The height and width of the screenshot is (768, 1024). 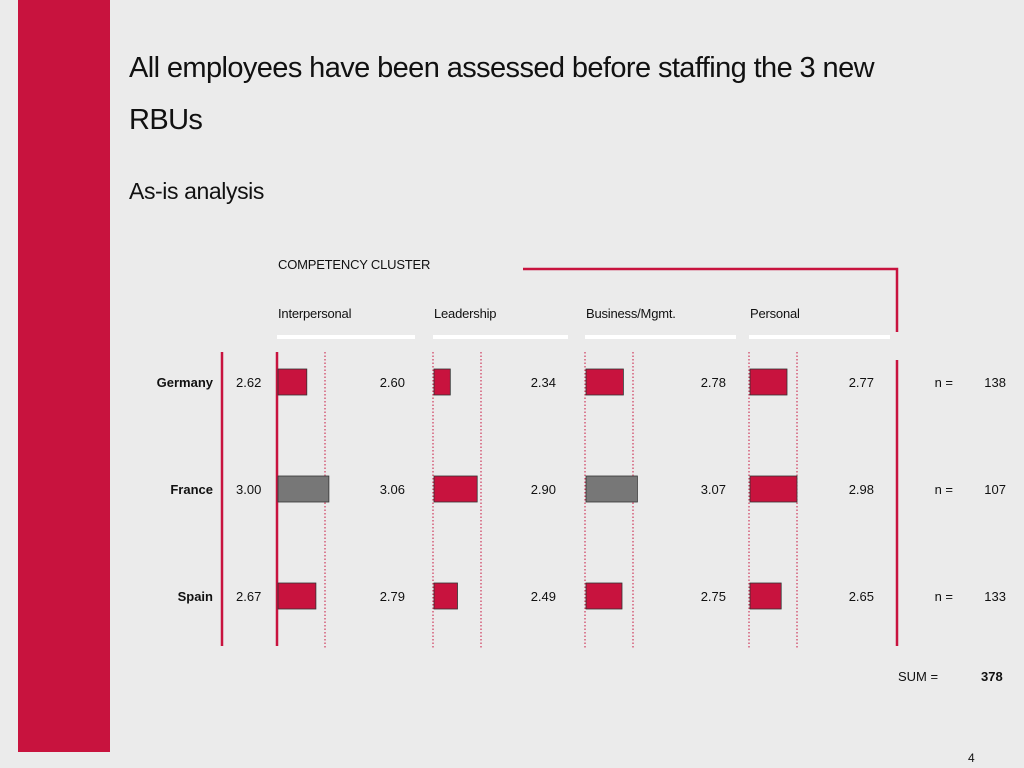 I want to click on category-label-personal: Personal, so click(x=775, y=313).